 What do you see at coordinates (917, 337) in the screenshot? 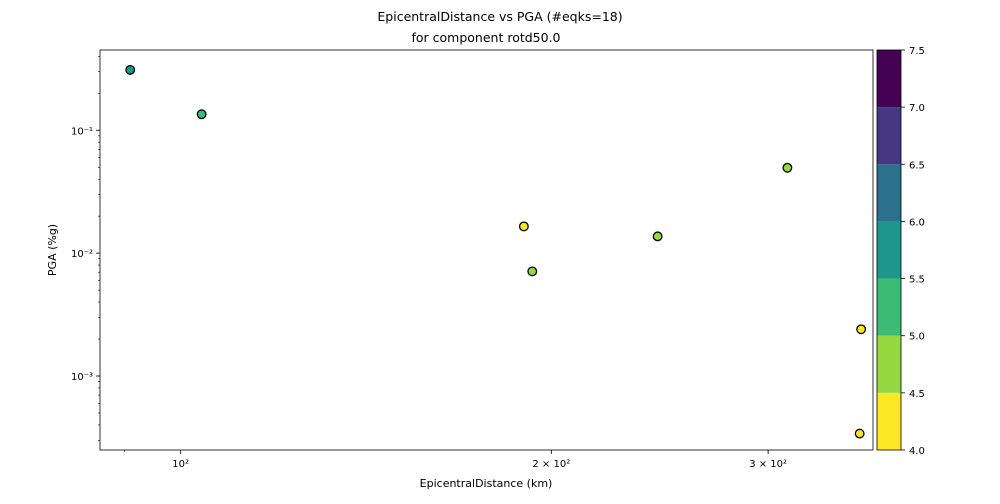
I see `colorbar-tick-label: 5.0` at bounding box center [917, 337].